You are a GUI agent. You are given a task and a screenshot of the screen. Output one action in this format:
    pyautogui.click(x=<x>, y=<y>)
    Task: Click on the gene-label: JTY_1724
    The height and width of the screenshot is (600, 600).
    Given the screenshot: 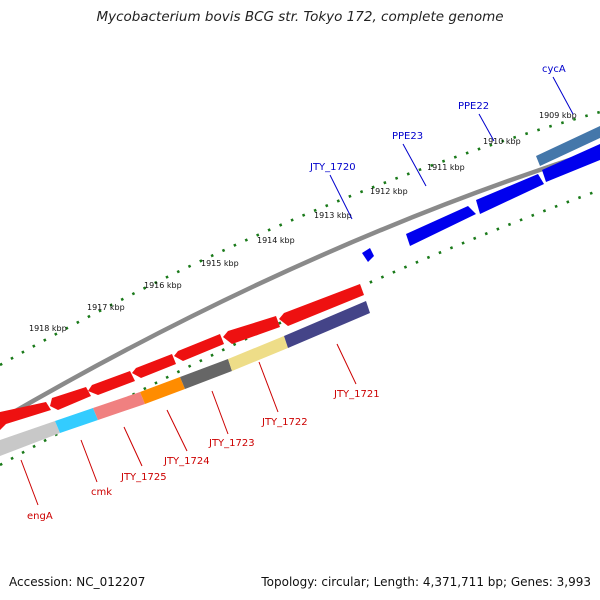 What is the action you would take?
    pyautogui.click(x=186, y=461)
    